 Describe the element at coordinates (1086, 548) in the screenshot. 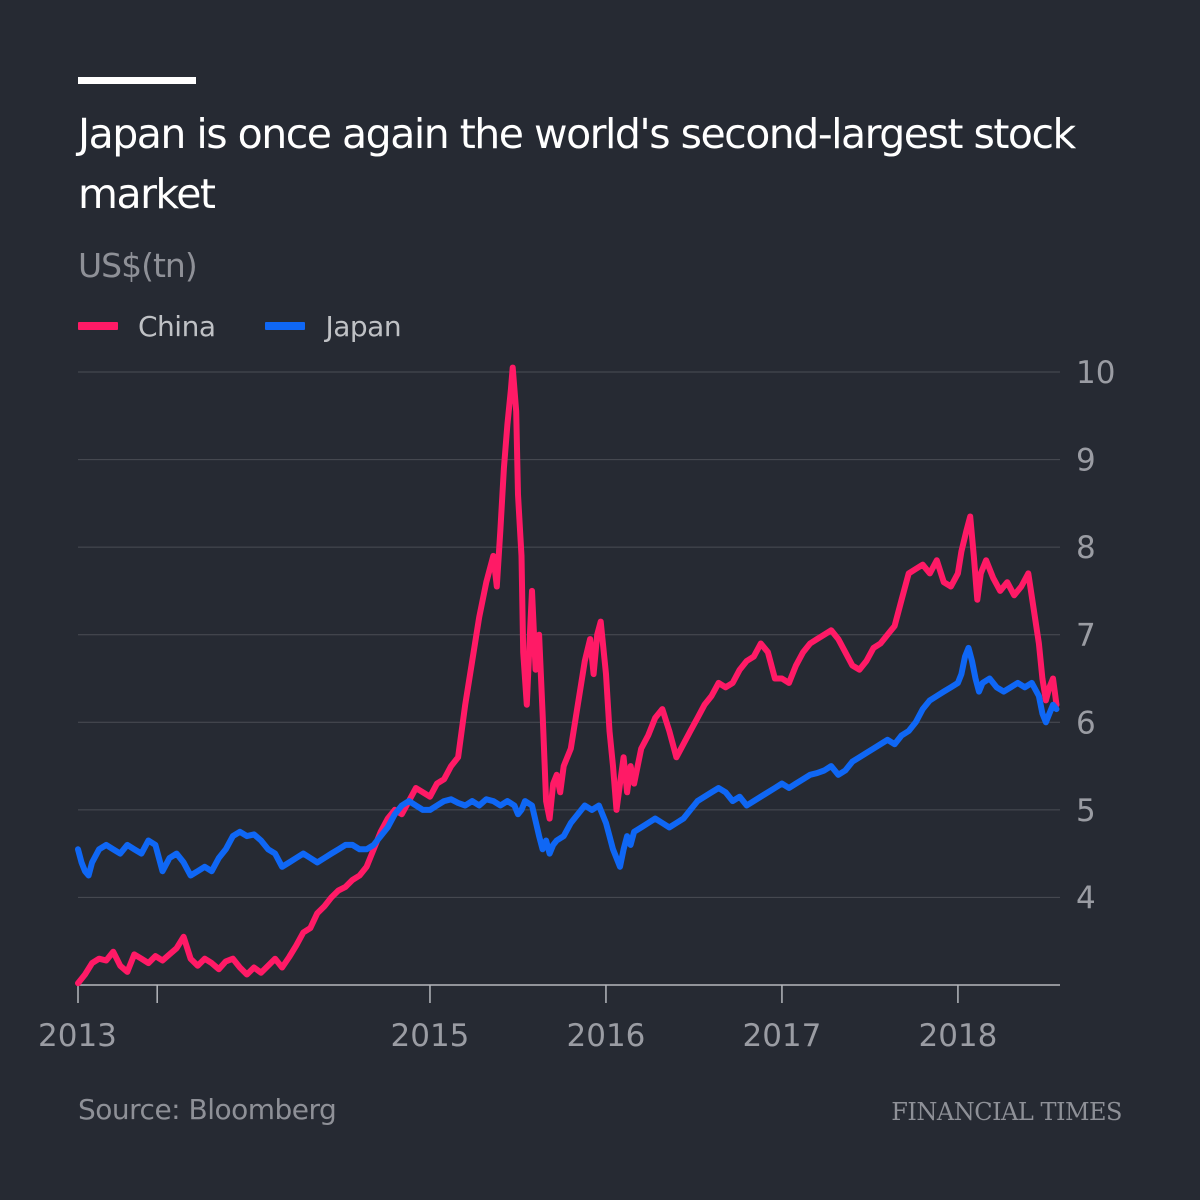

I see `y-tick-label-8: 8` at that location.